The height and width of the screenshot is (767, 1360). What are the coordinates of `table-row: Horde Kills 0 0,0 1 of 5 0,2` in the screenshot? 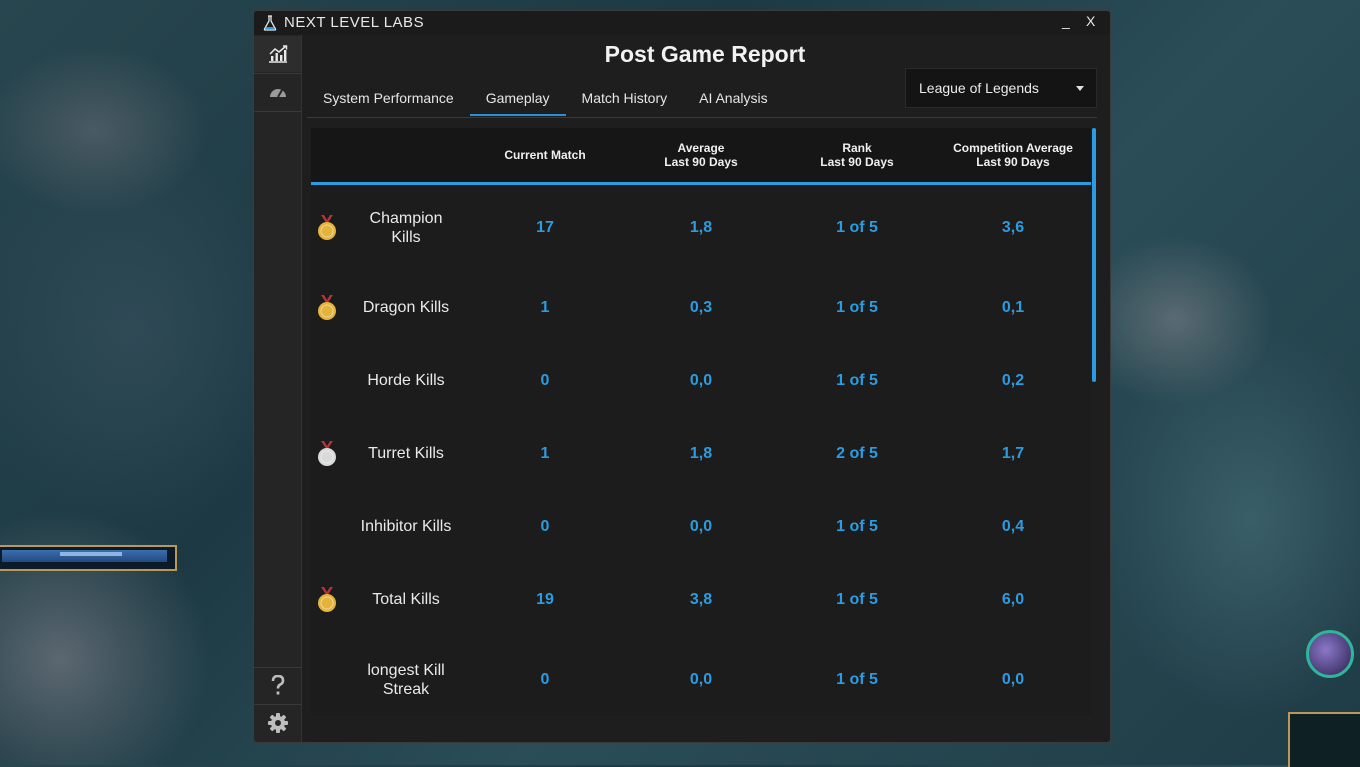 It's located at (701, 381).